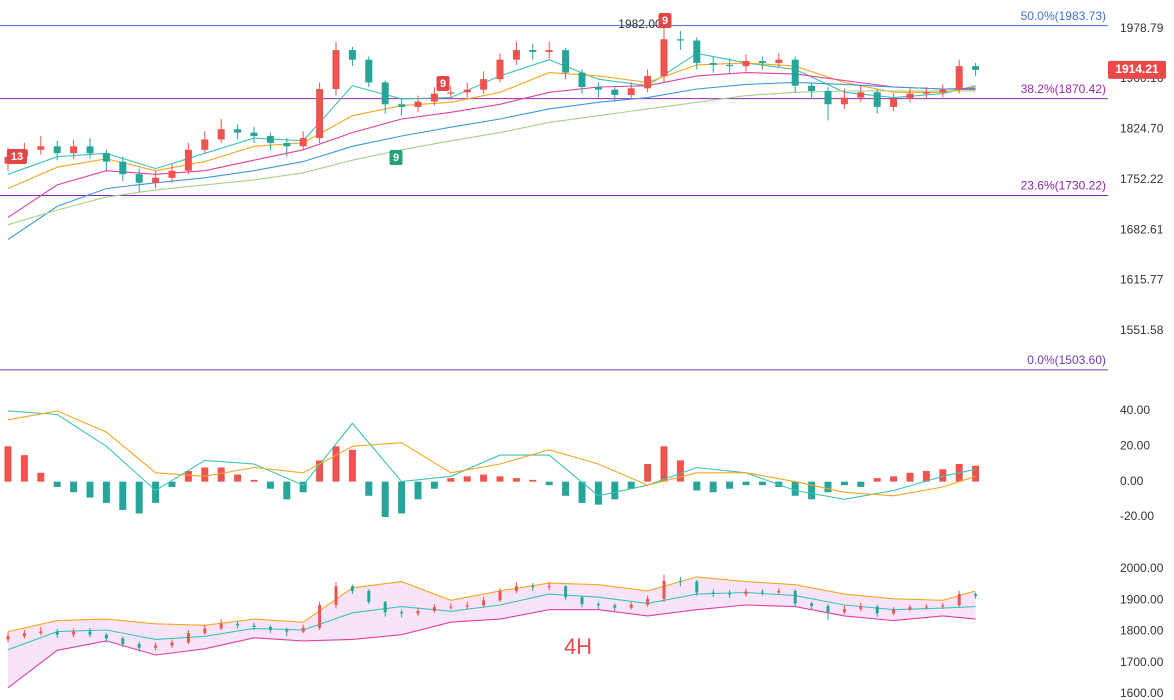 This screenshot has height=700, width=1174. What do you see at coordinates (17, 157) in the screenshot?
I see `td-marker-label: 13` at bounding box center [17, 157].